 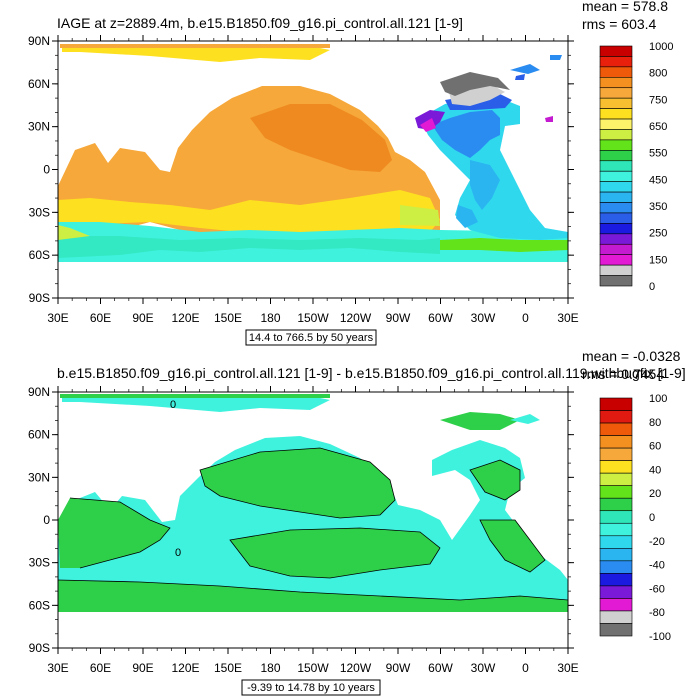 I want to click on lon-label: 90W, so click(x=398, y=318).